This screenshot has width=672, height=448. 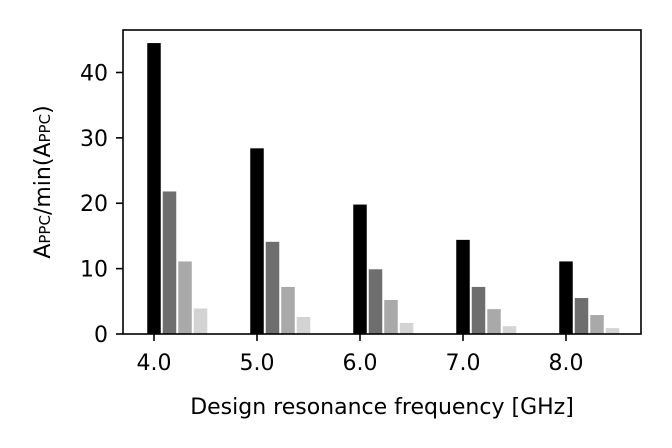 What do you see at coordinates (94, 270) in the screenshot?
I see `y-tick-label: 10` at bounding box center [94, 270].